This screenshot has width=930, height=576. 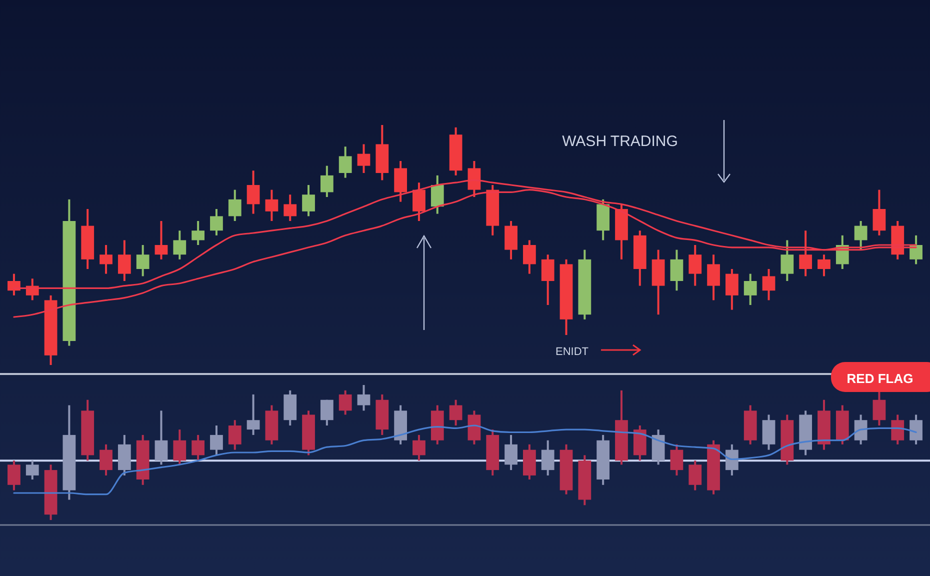 I want to click on annotation: WASH TRADING, so click(x=620, y=141).